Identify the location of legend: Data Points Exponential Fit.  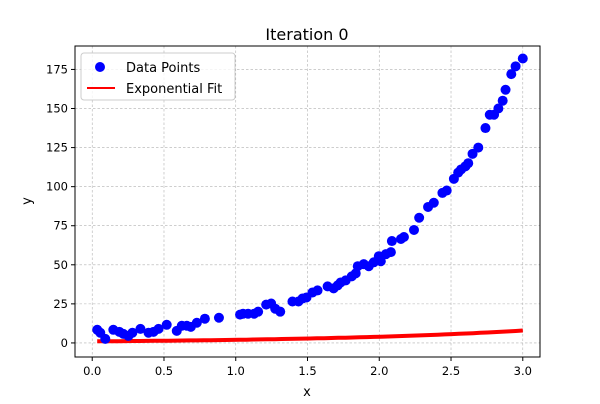
(158, 76).